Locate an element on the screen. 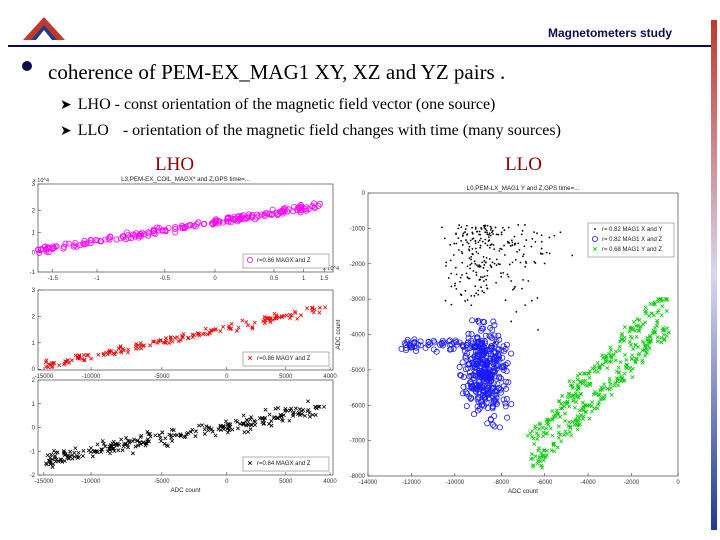  col-title-llo: LLO is located at coordinates (523, 164).